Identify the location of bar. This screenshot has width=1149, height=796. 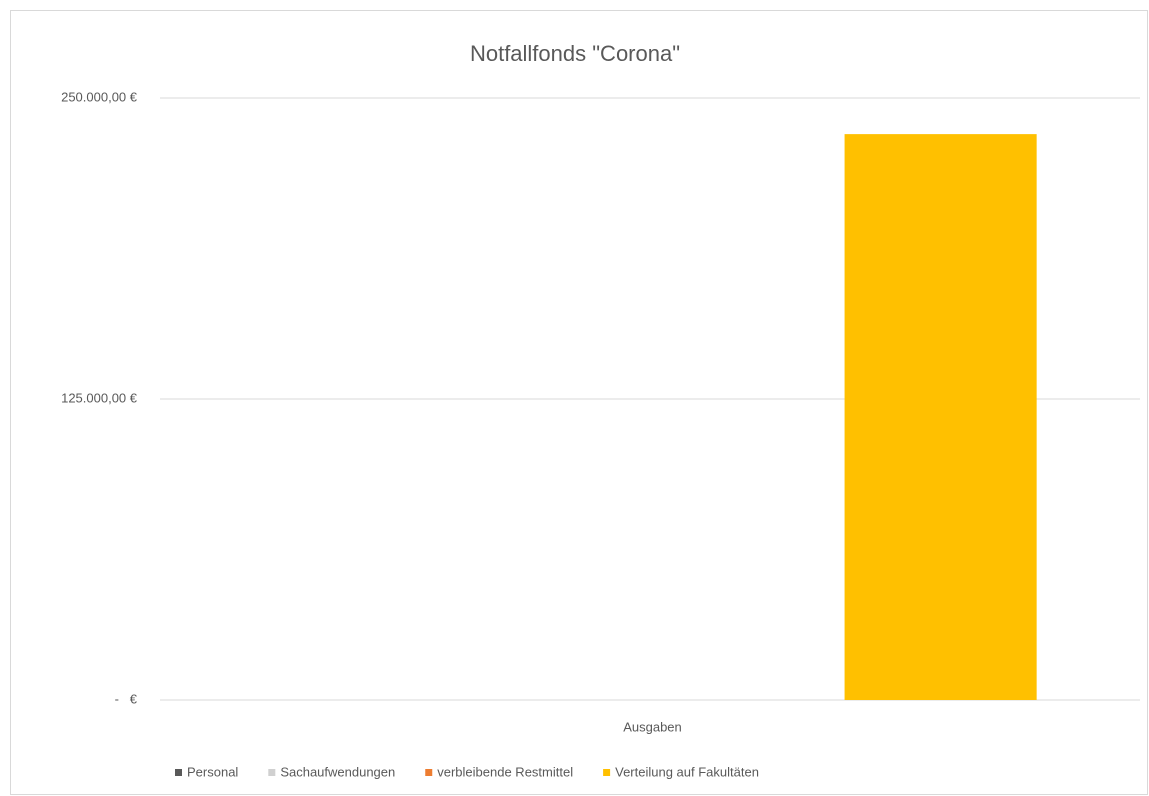
(940, 417).